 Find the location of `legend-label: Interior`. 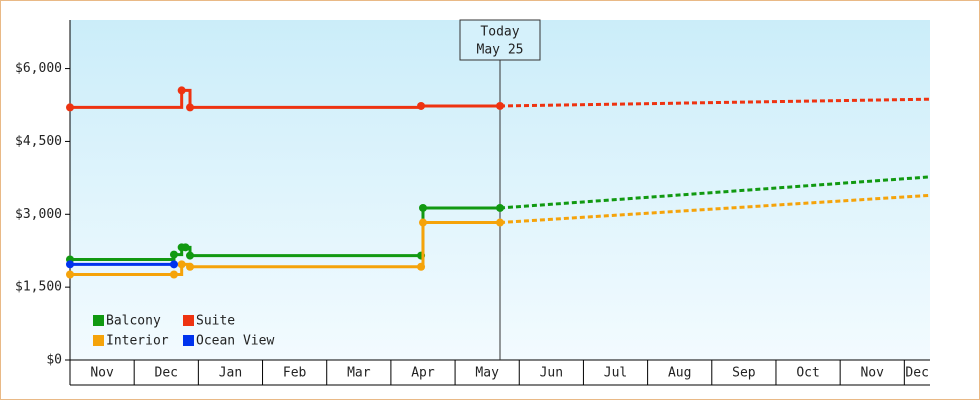

legend-label: Interior is located at coordinates (137, 341).